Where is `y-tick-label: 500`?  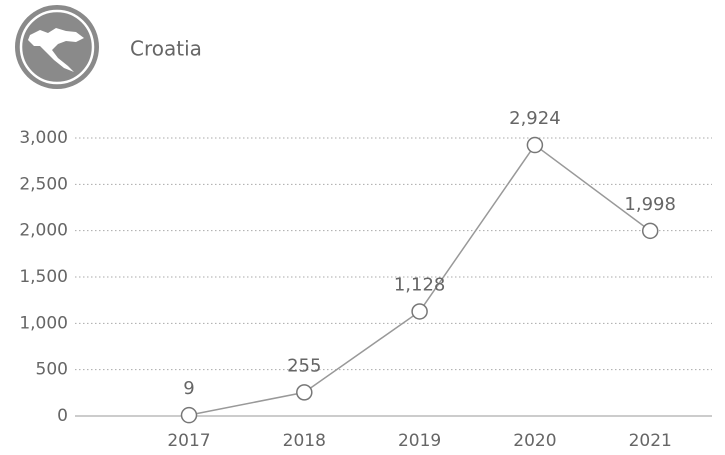
y-tick-label: 500 is located at coordinates (52, 370).